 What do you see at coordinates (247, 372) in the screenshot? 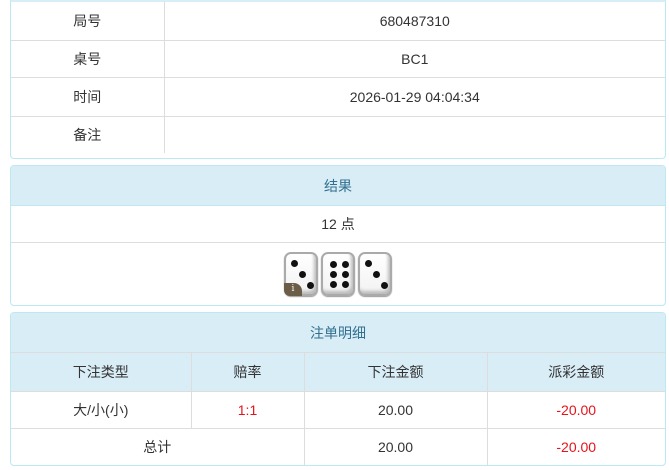
I see `header-odds: 赔率` at bounding box center [247, 372].